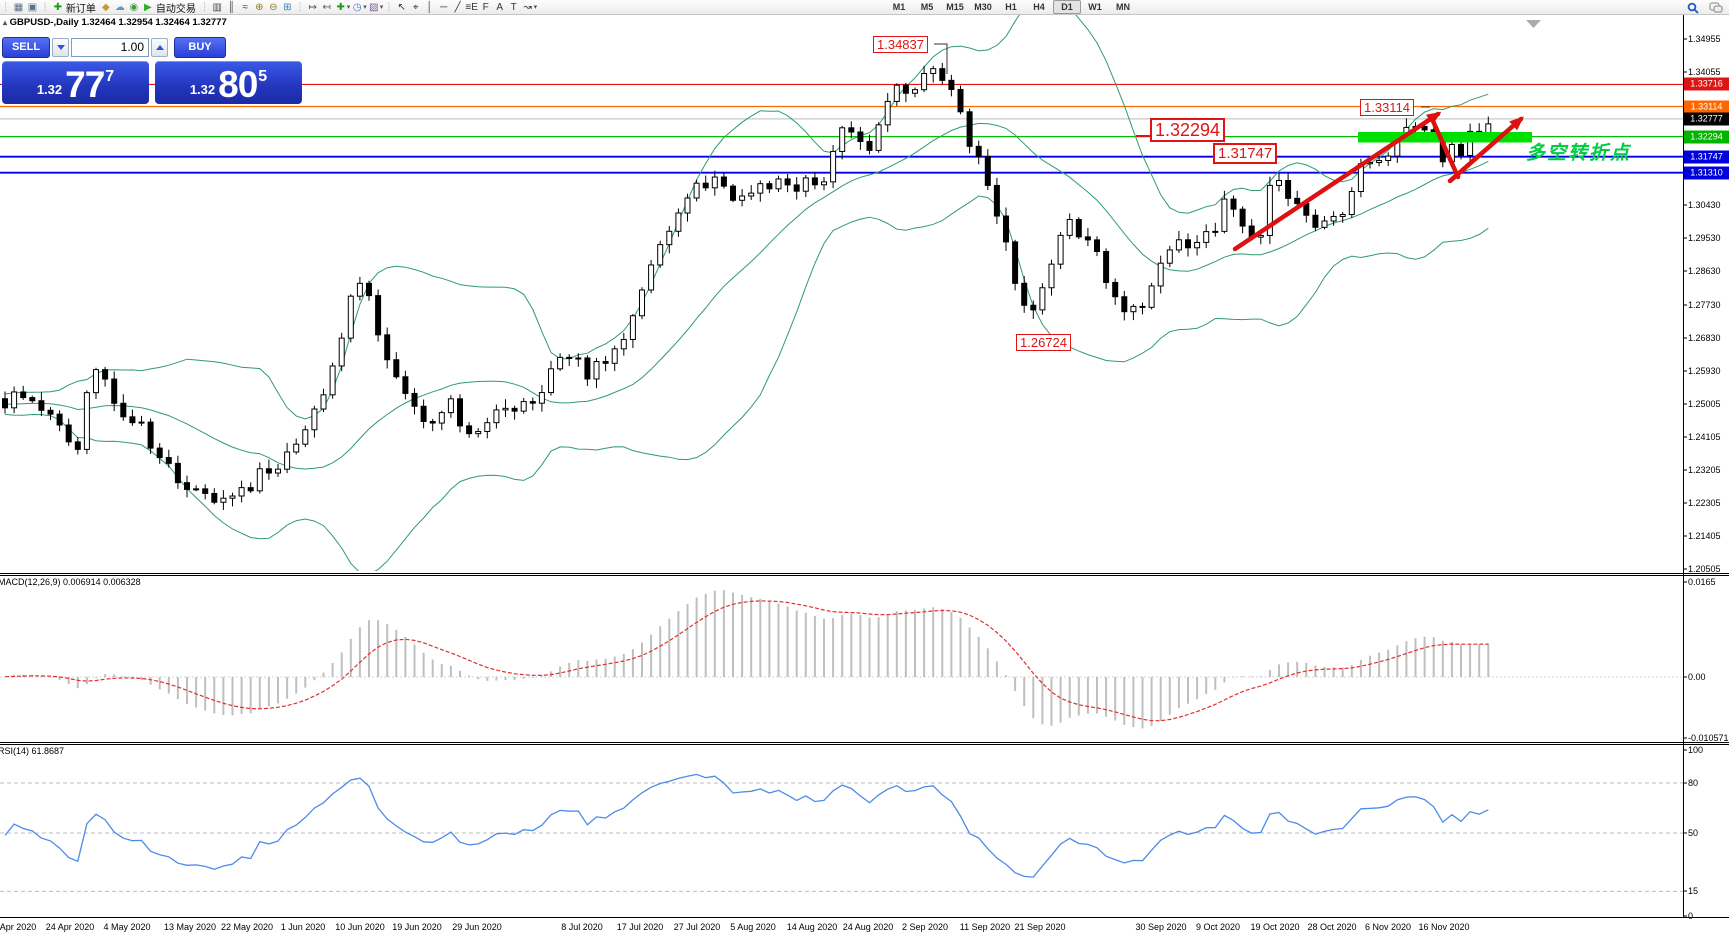 This screenshot has width=1729, height=939. I want to click on cloud-icon: ☁, so click(119, 7).